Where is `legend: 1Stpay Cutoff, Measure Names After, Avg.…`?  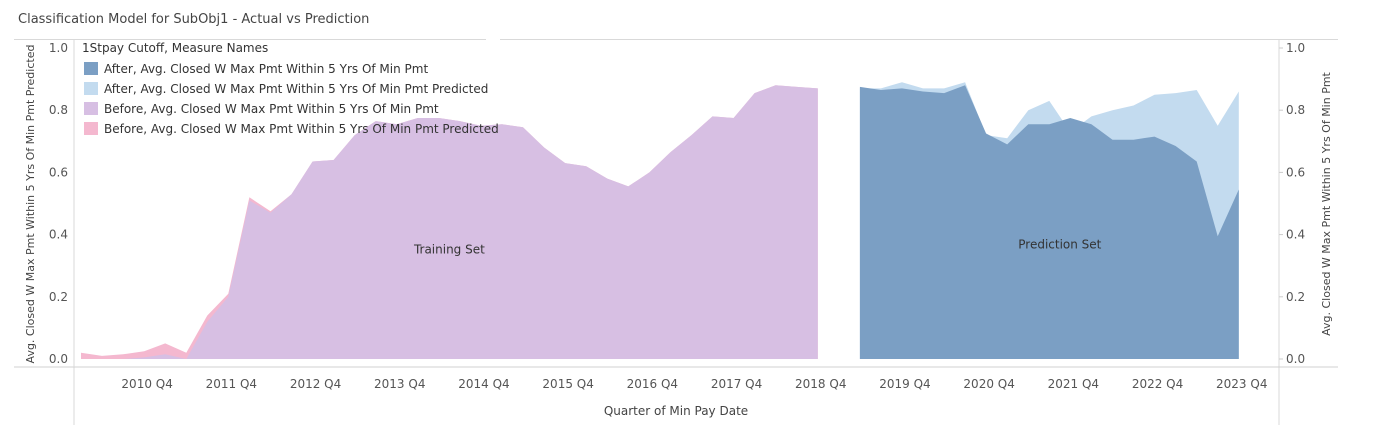 legend: 1Stpay Cutoff, Measure Names After, Avg.… is located at coordinates (290, 88).